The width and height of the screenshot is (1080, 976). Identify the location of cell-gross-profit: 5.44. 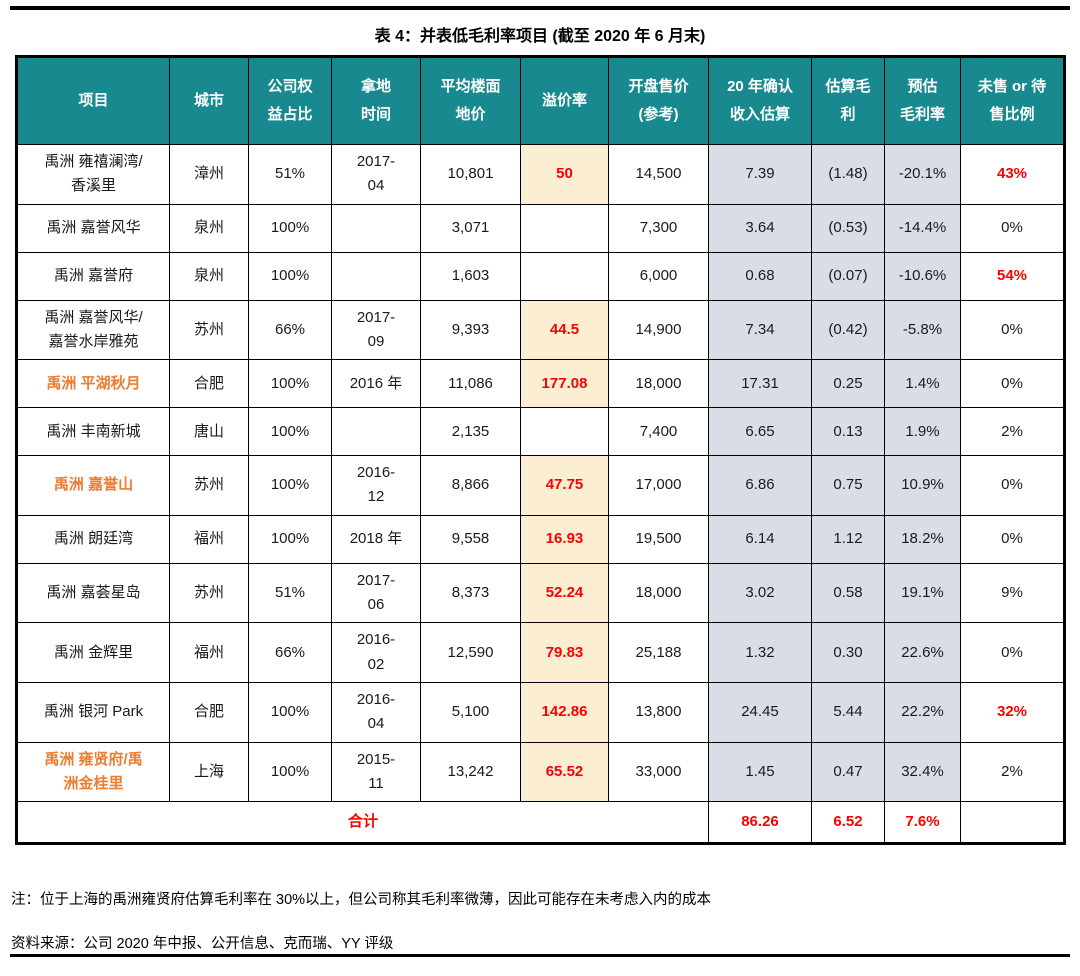
(848, 712).